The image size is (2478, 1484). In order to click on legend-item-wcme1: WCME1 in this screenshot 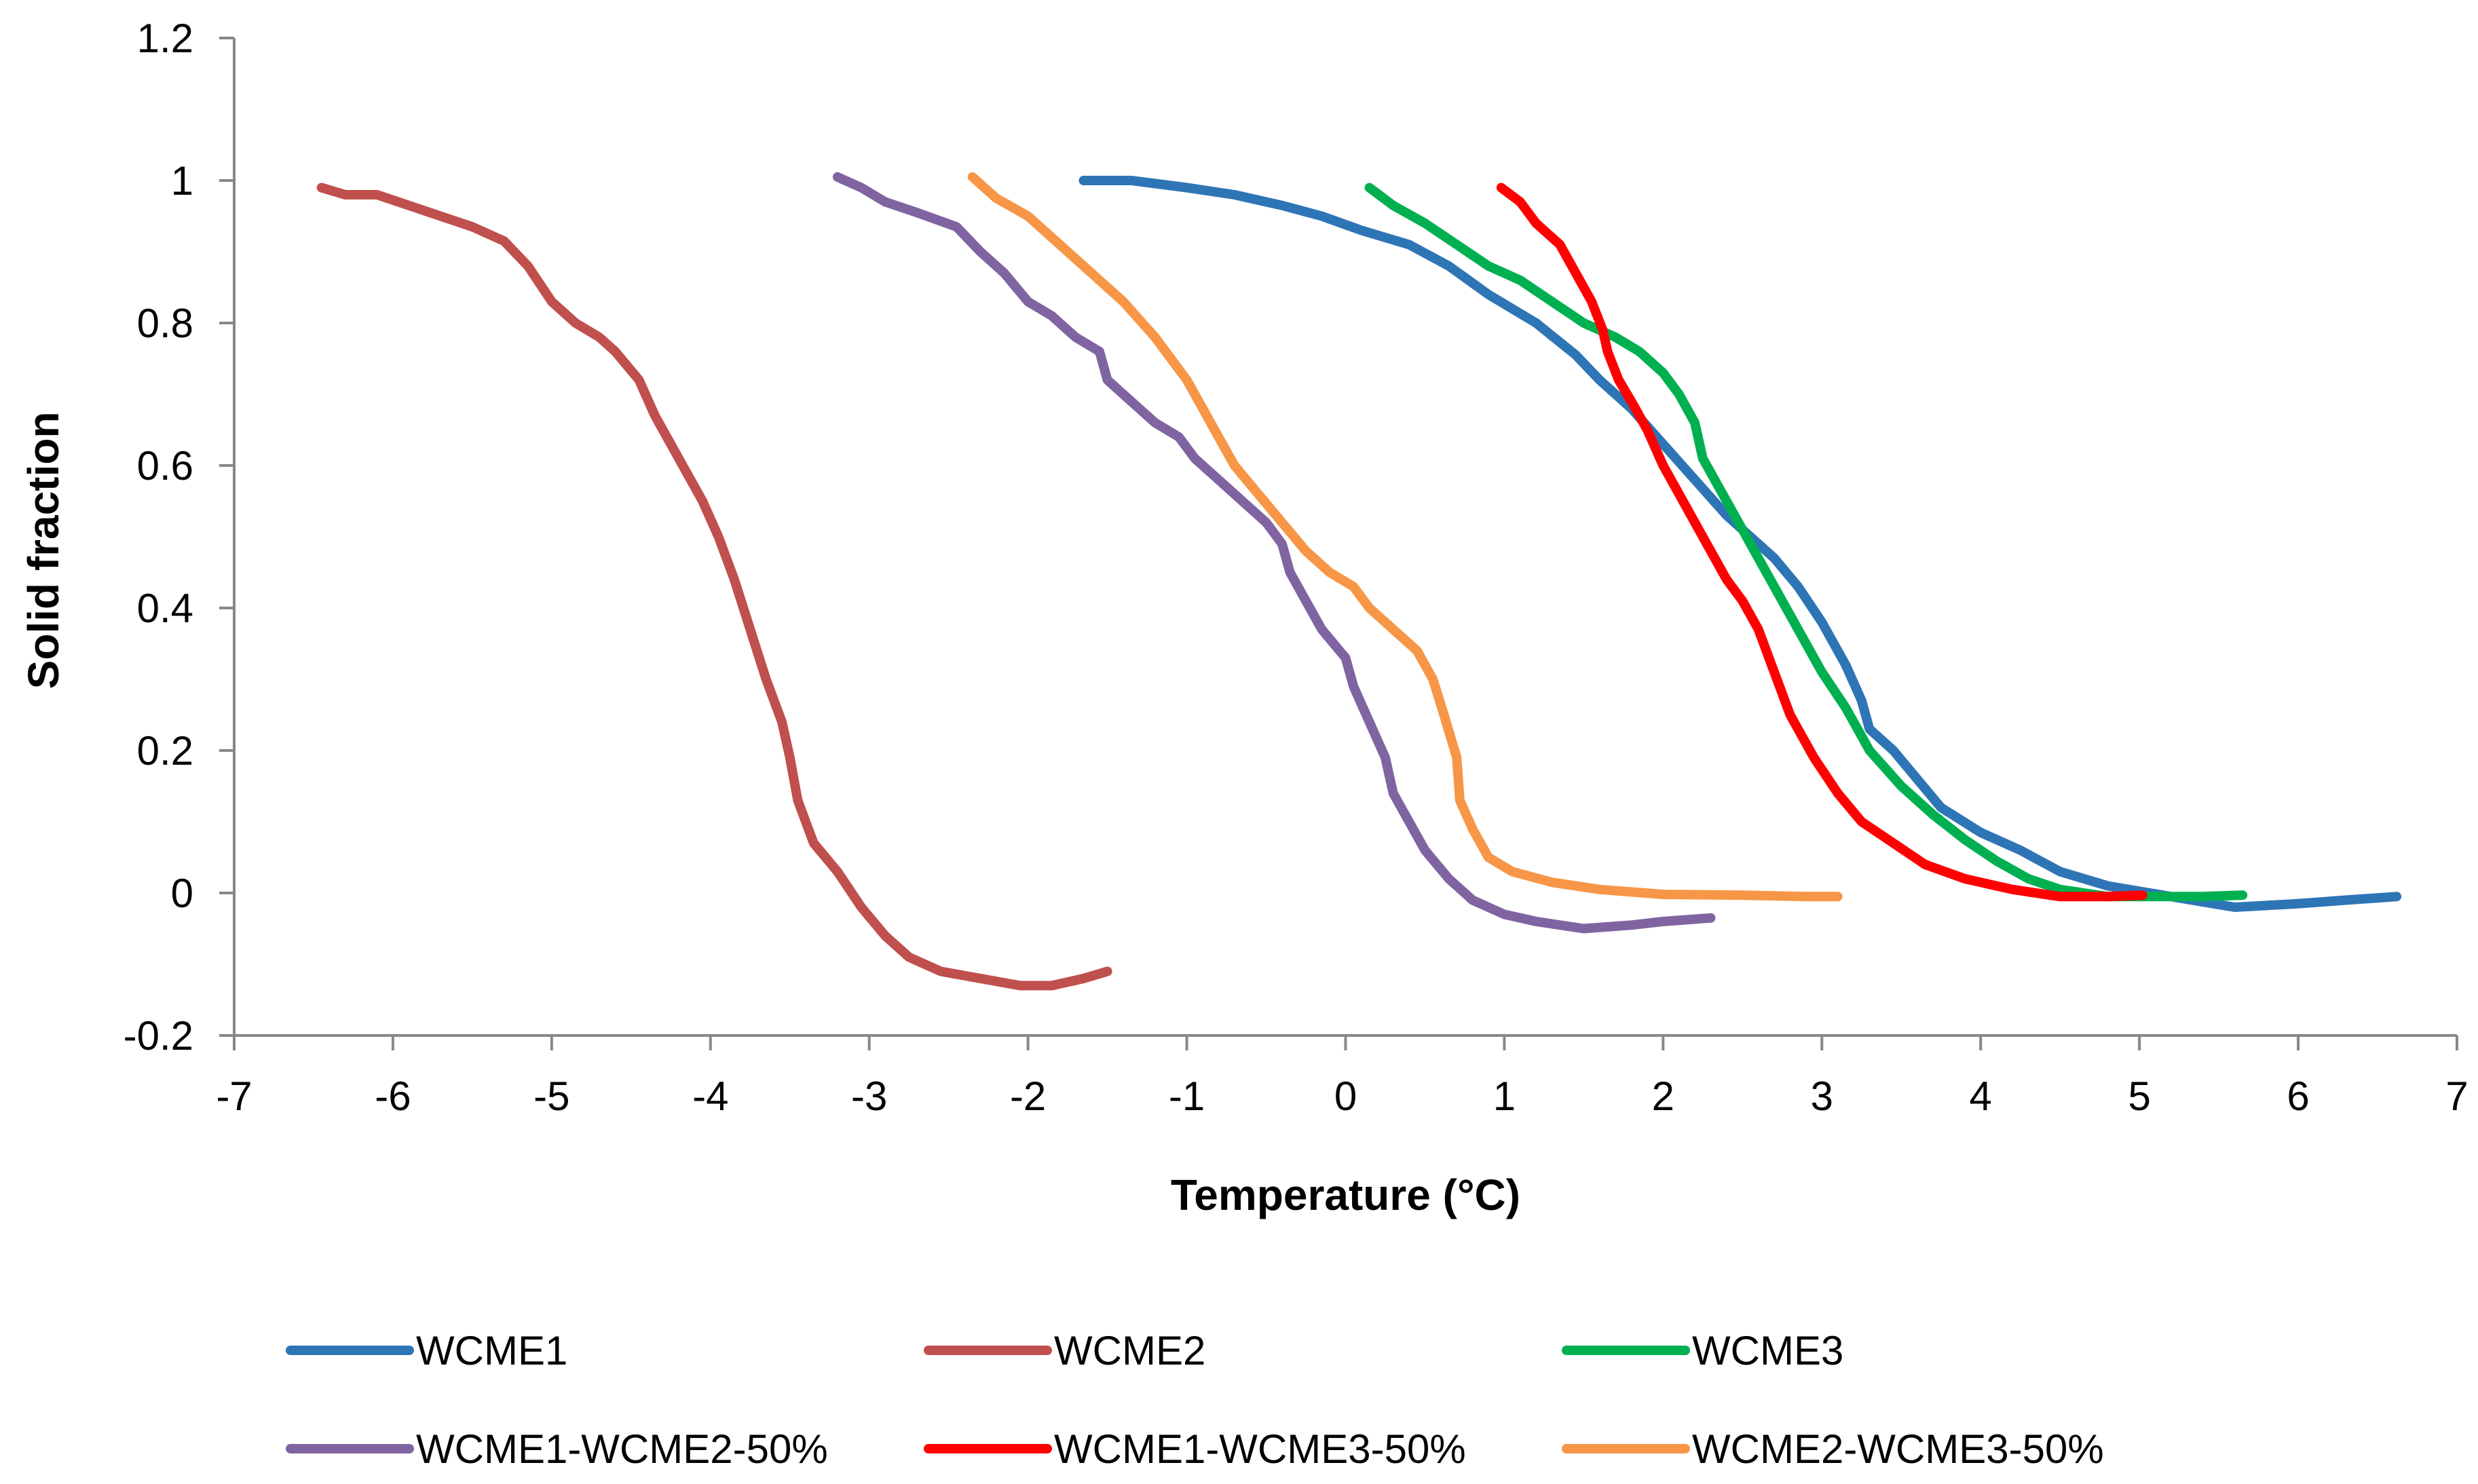, I will do `click(426, 1350)`.